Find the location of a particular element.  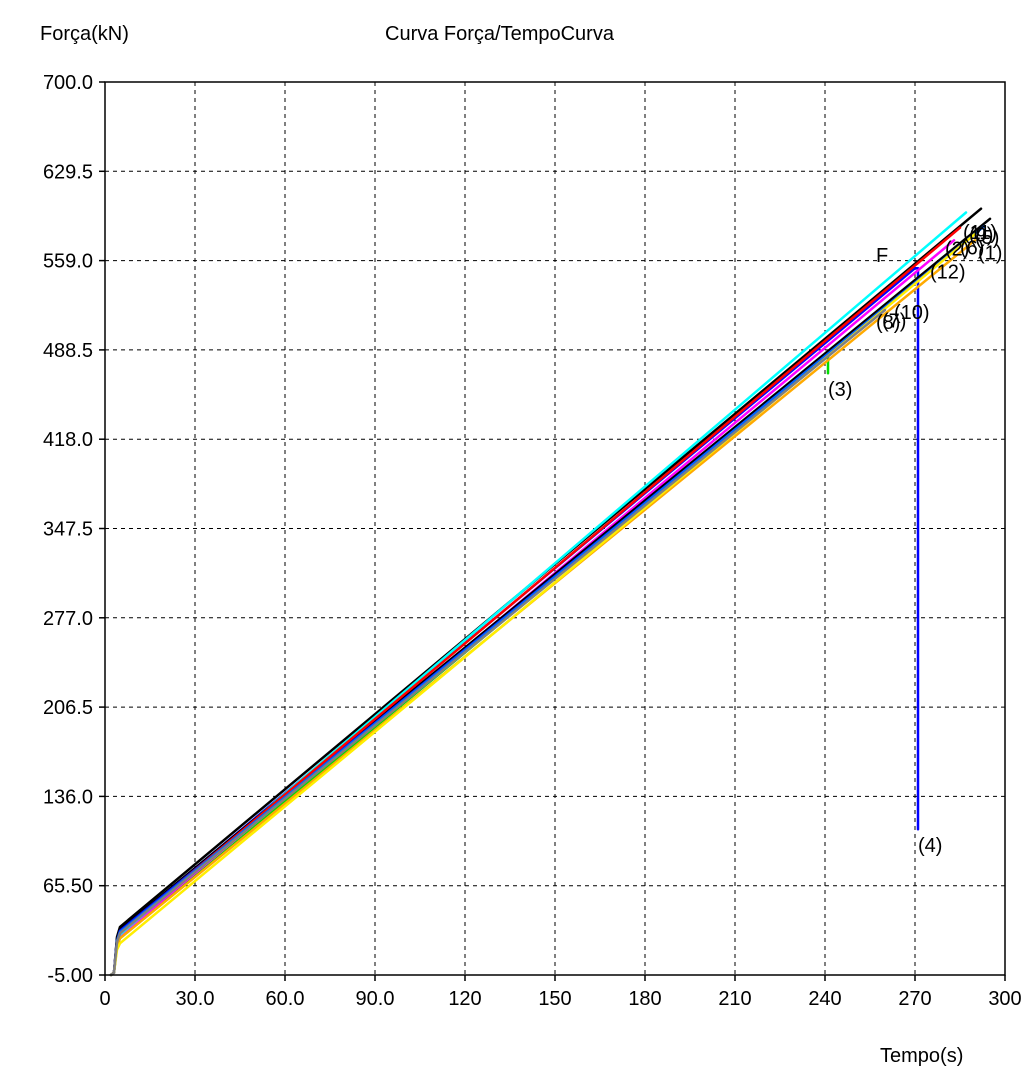

y-tick-label: 418.0 is located at coordinates (68, 440).